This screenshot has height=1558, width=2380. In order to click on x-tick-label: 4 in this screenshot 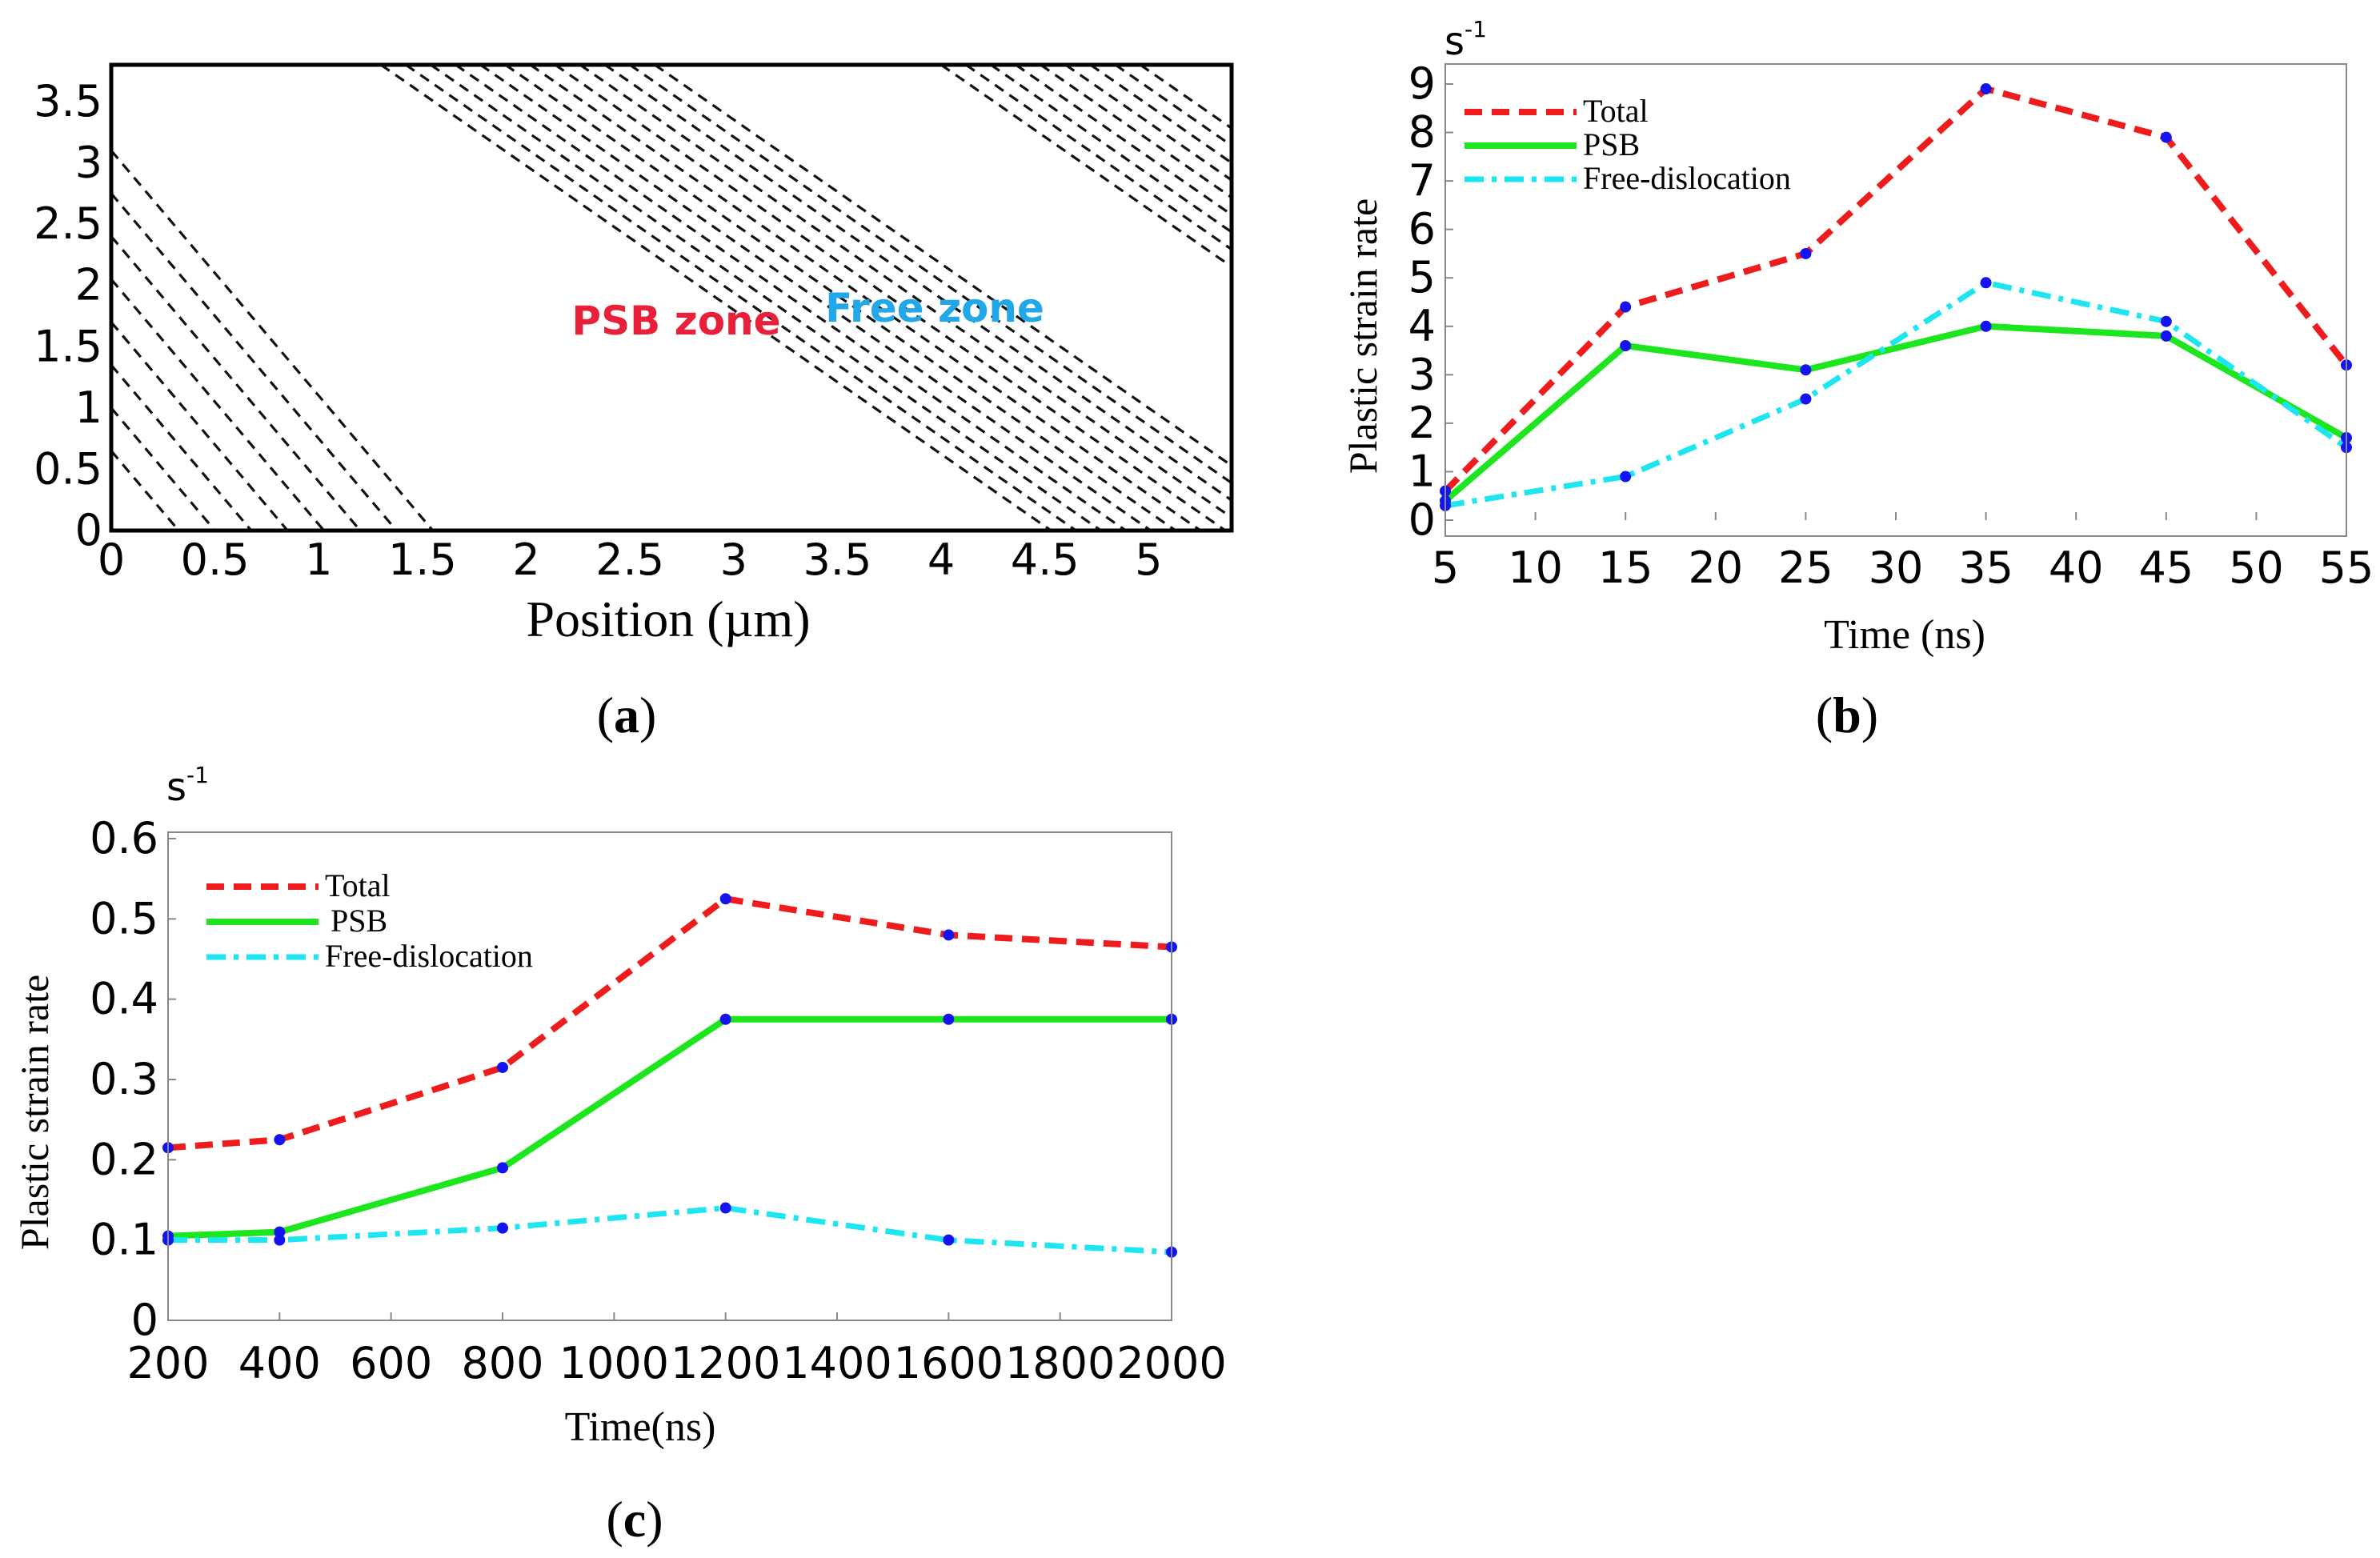, I will do `click(941, 560)`.